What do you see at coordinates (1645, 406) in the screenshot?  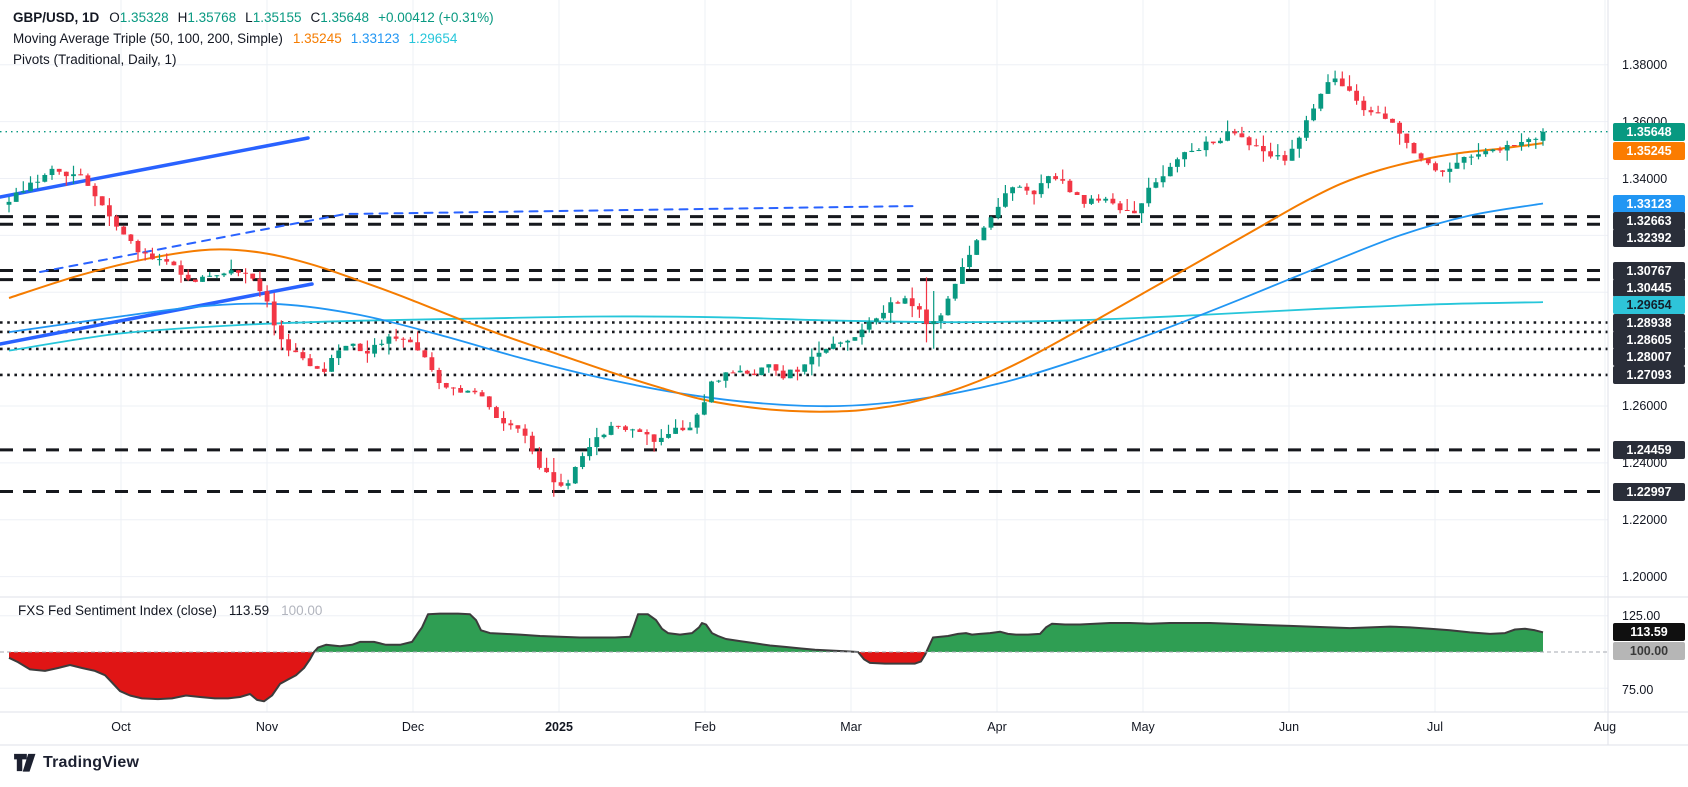 I see `price-axis-label: 1.26000` at bounding box center [1645, 406].